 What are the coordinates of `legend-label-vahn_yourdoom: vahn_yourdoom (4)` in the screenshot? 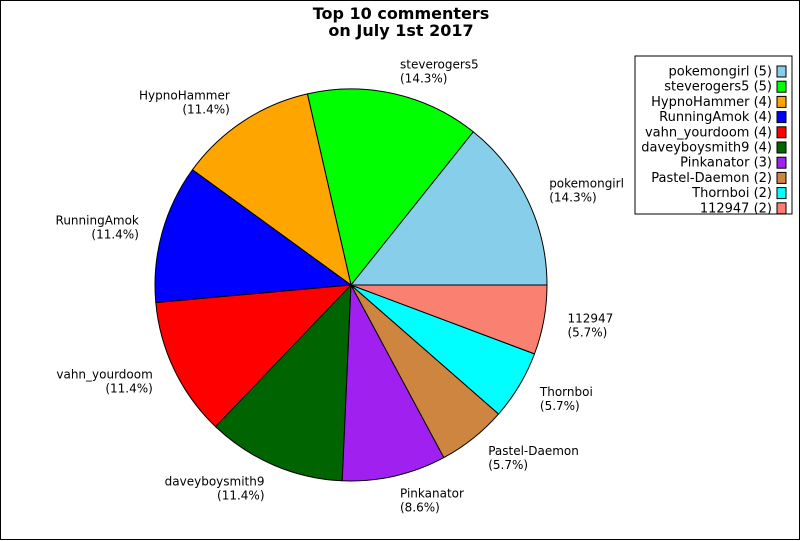 It's located at (708, 132).